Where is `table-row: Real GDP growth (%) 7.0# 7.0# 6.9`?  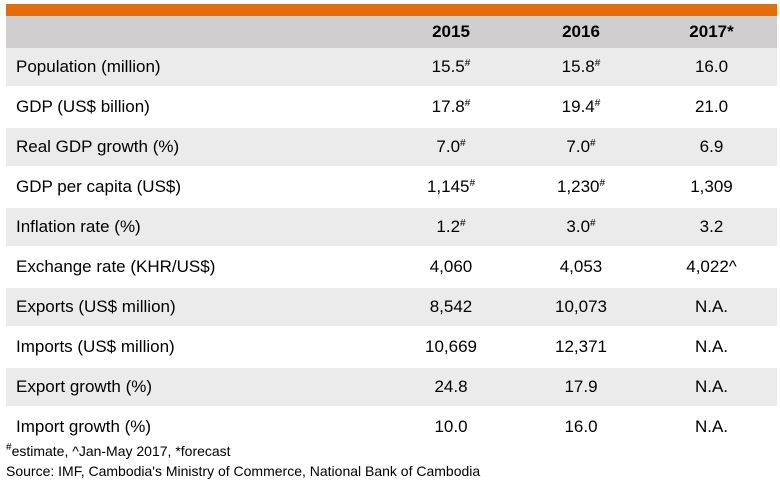
table-row: Real GDP growth (%) 7.0# 7.0# 6.9 is located at coordinates (391, 147).